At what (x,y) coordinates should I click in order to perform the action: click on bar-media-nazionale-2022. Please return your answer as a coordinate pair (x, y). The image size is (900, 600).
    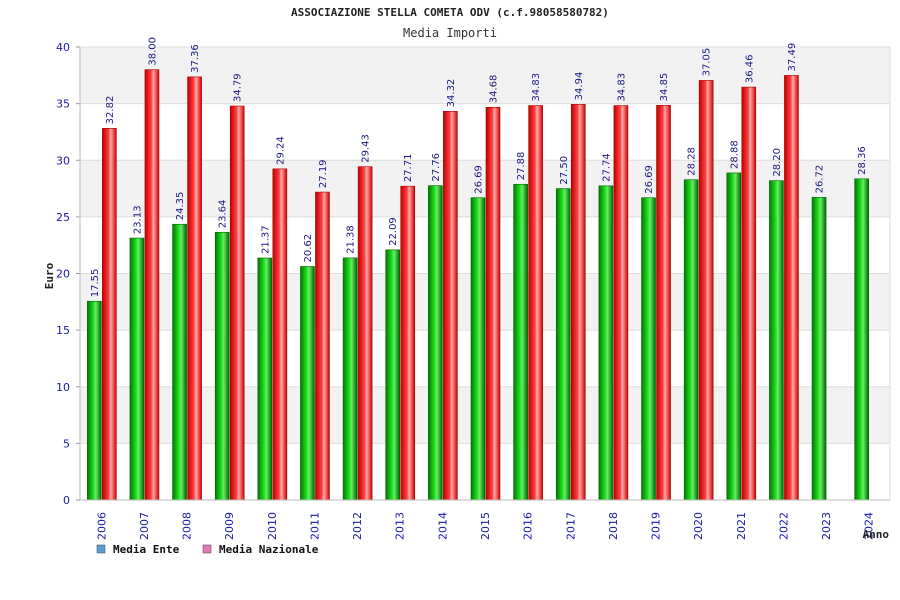
    Looking at the image, I should click on (791, 288).